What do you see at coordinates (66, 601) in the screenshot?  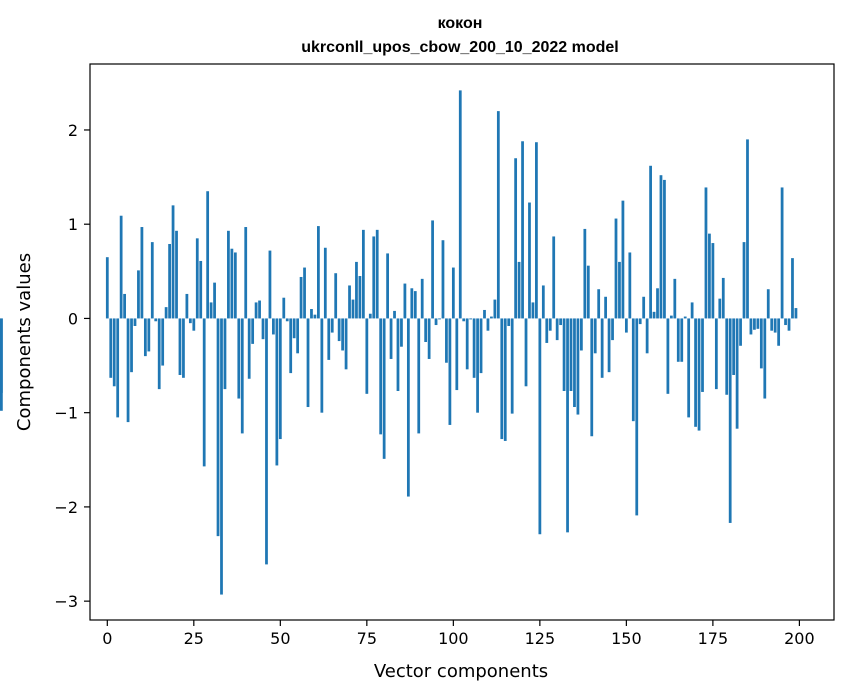 I see `y-tick-label: −3` at bounding box center [66, 601].